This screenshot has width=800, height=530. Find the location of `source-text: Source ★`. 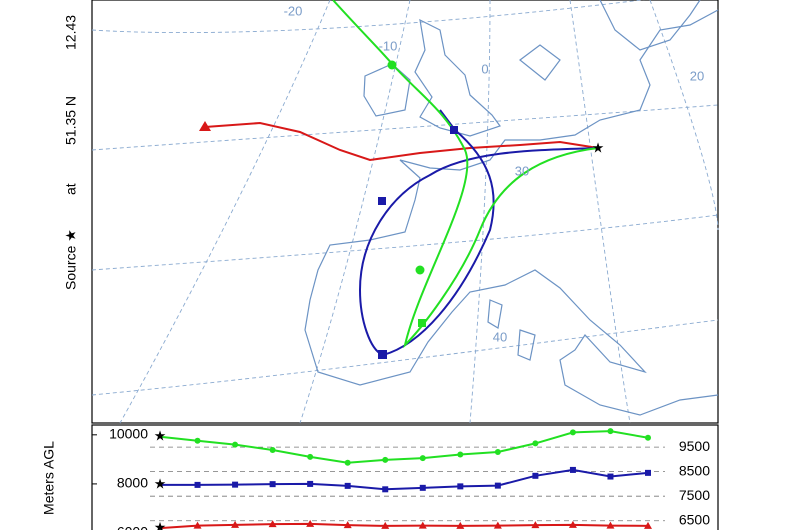

source-text: Source ★ is located at coordinates (71, 259).